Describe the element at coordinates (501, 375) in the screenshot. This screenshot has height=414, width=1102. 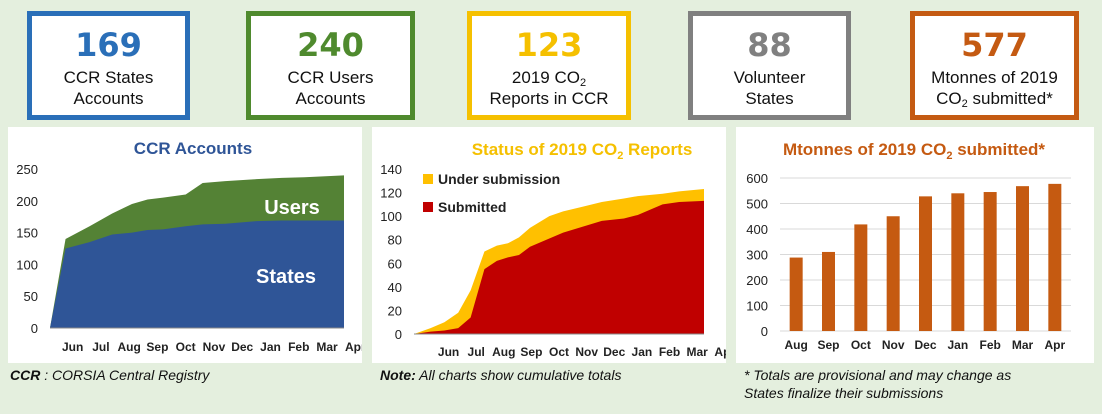
I see `footnote-note: Note: All charts show cumulative totals` at that location.